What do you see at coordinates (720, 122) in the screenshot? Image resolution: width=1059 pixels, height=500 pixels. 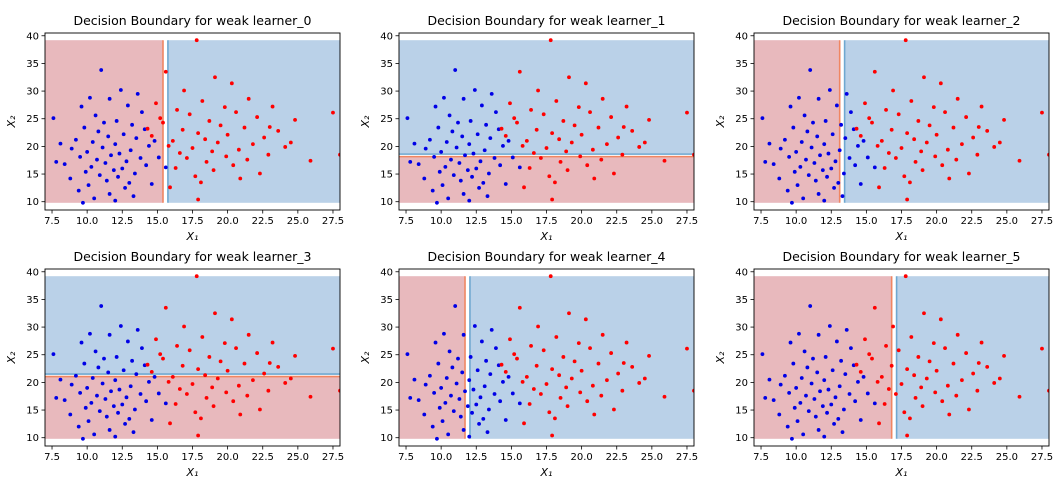 I see `y-axis-label: X₂` at bounding box center [720, 122].